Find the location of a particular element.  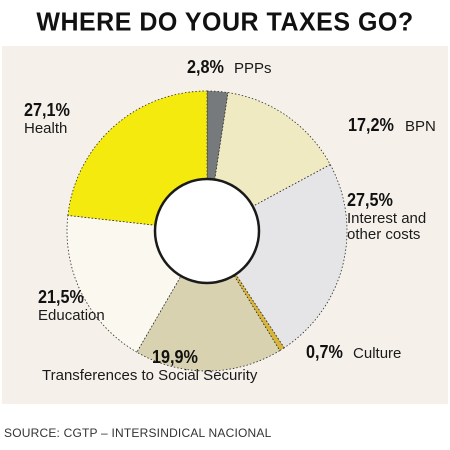

chart-title: WHERE DO YOUR TAXES GO? is located at coordinates (225, 22).